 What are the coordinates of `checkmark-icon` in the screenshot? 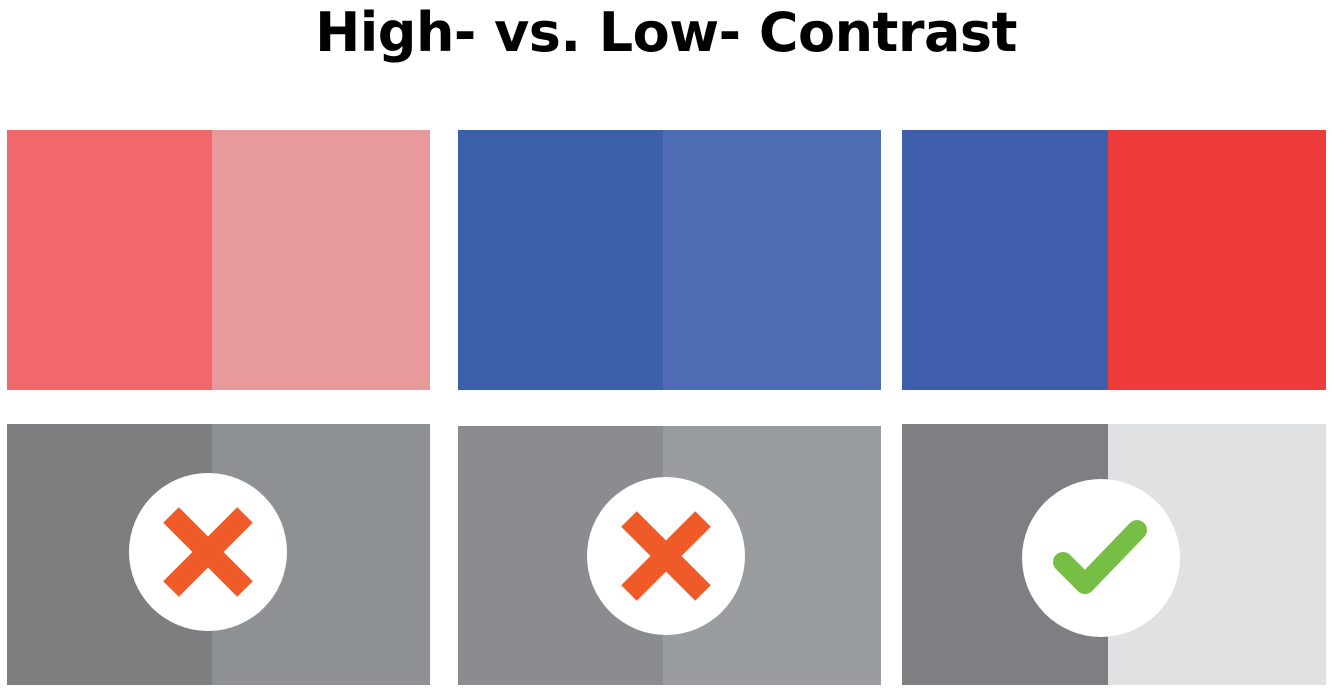 It's located at (1100, 557).